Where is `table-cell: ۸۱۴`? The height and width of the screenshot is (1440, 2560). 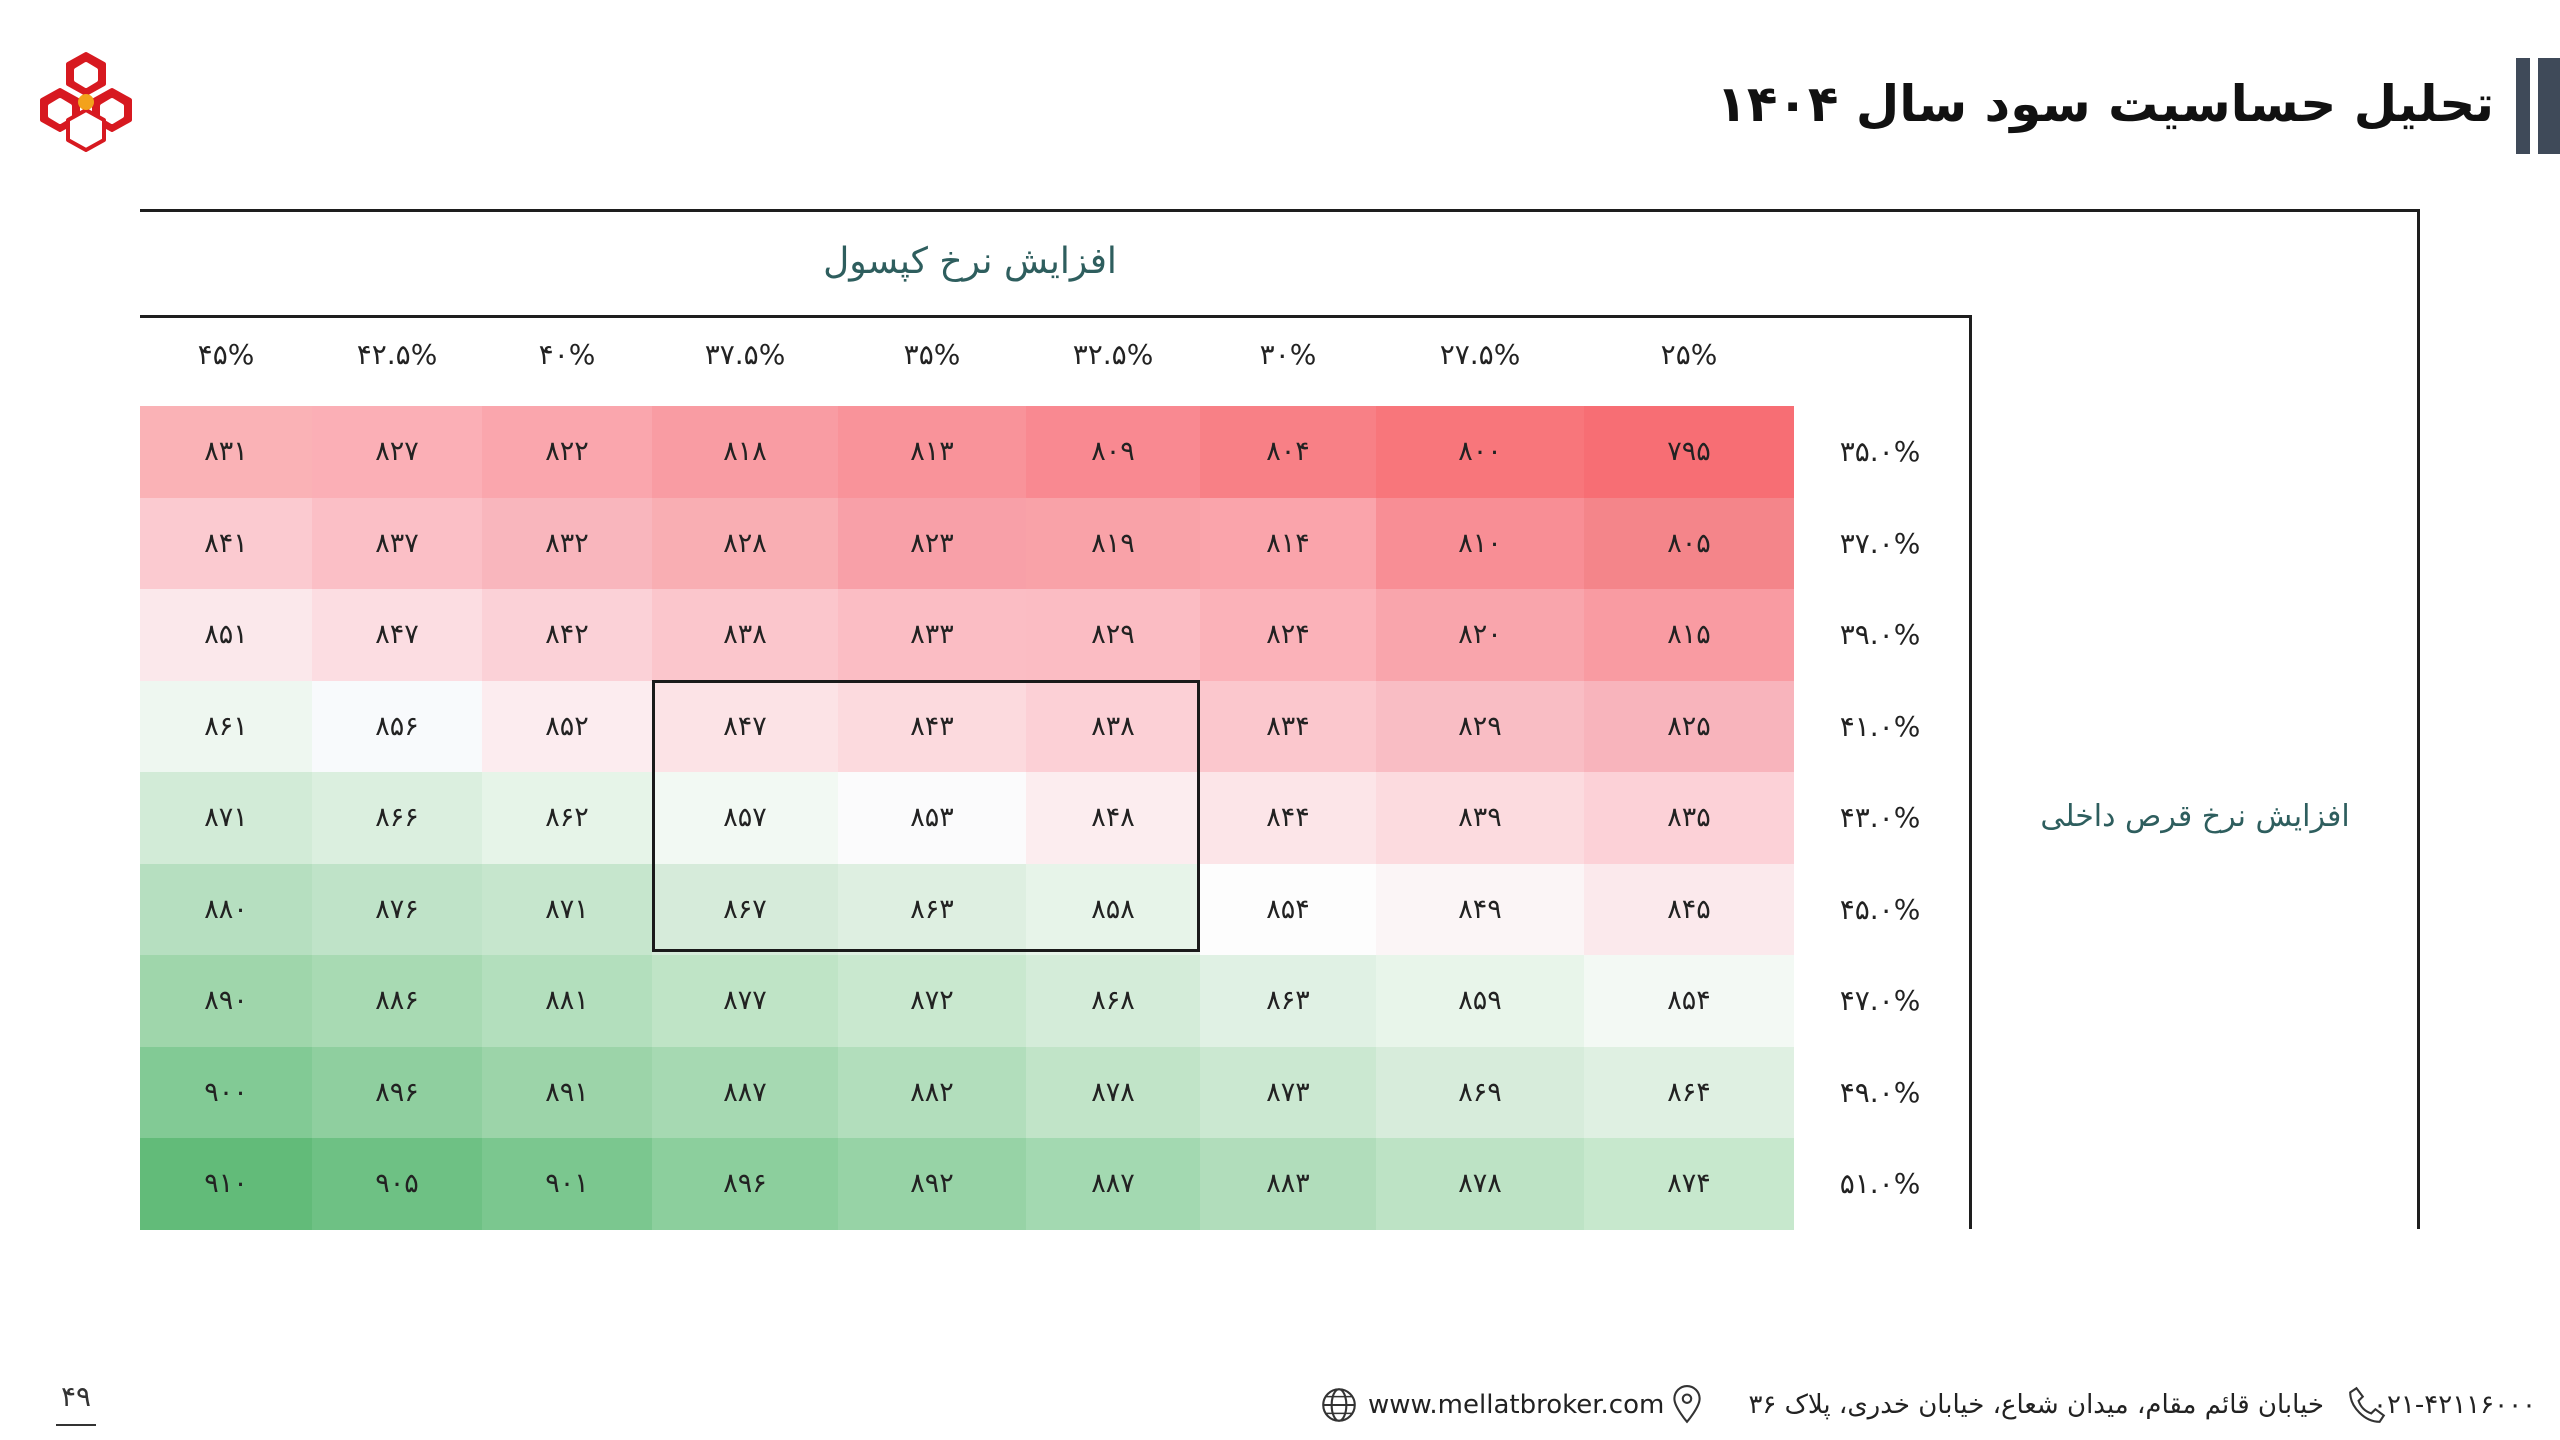 table-cell: ۸۱۴ is located at coordinates (1288, 543).